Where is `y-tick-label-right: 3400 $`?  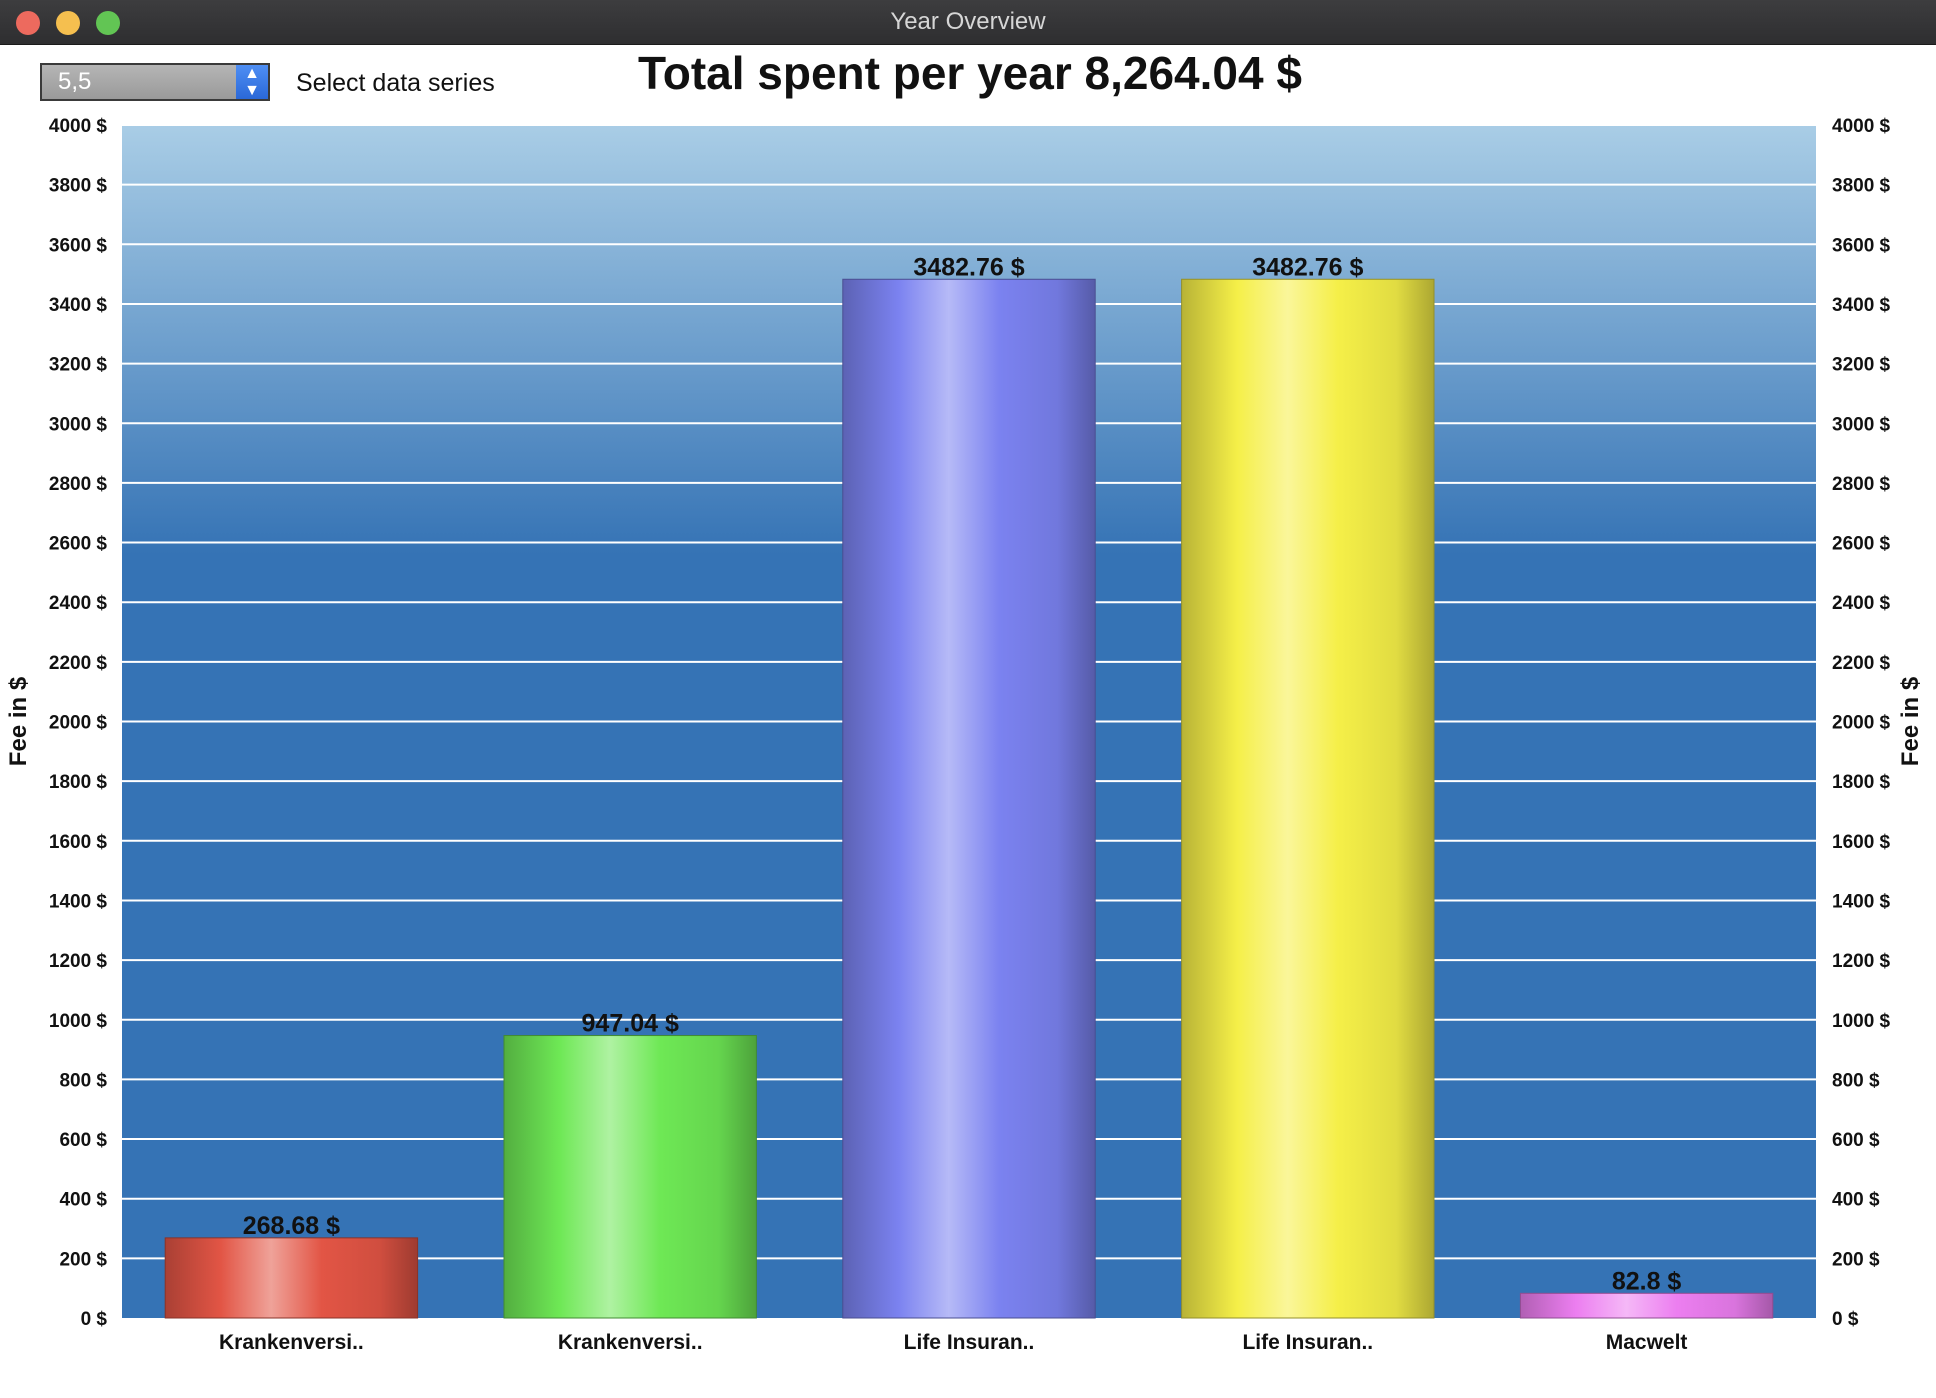
y-tick-label-right: 3400 $ is located at coordinates (1861, 305).